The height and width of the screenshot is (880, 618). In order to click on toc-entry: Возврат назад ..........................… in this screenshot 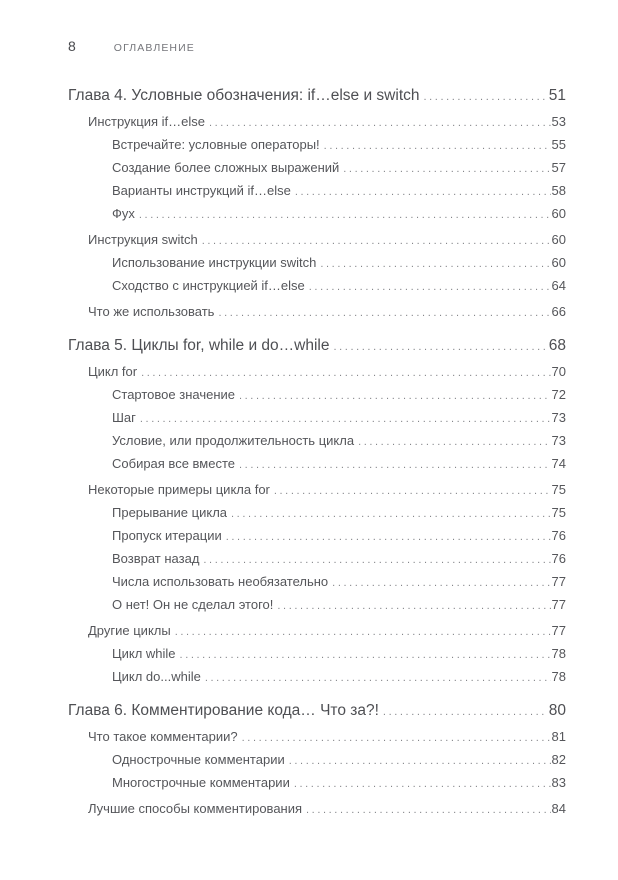, I will do `click(317, 559)`.